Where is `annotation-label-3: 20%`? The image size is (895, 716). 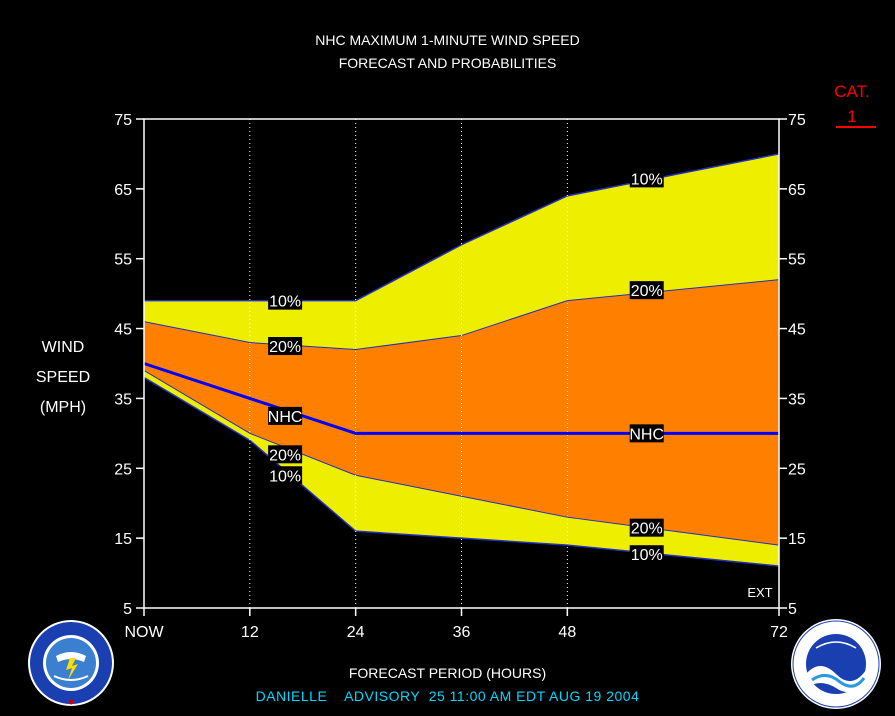
annotation-label-3: 20% is located at coordinates (285, 455).